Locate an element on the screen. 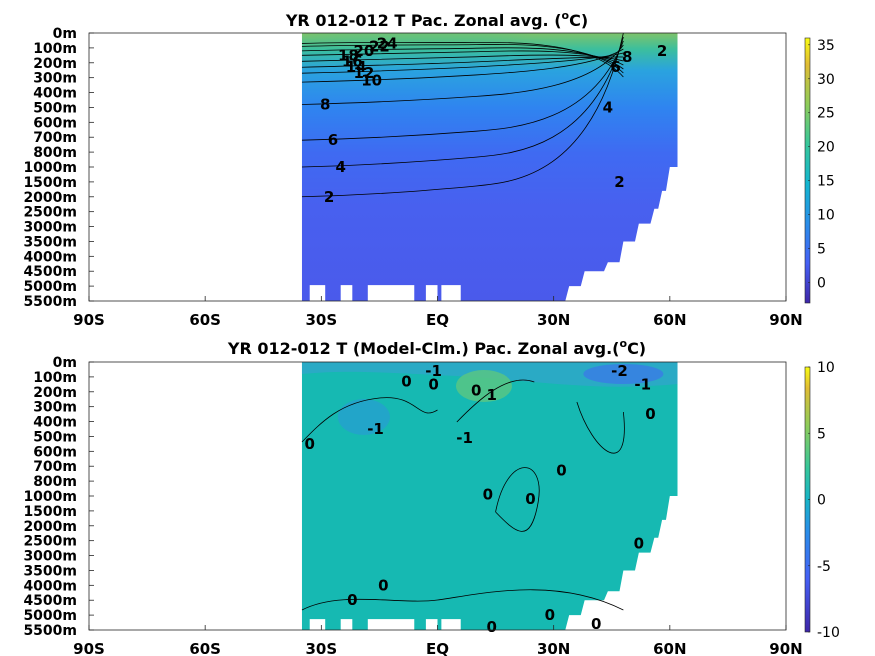 This screenshot has width=875, height=656. colorbar-tick-label: -10 is located at coordinates (828, 633).